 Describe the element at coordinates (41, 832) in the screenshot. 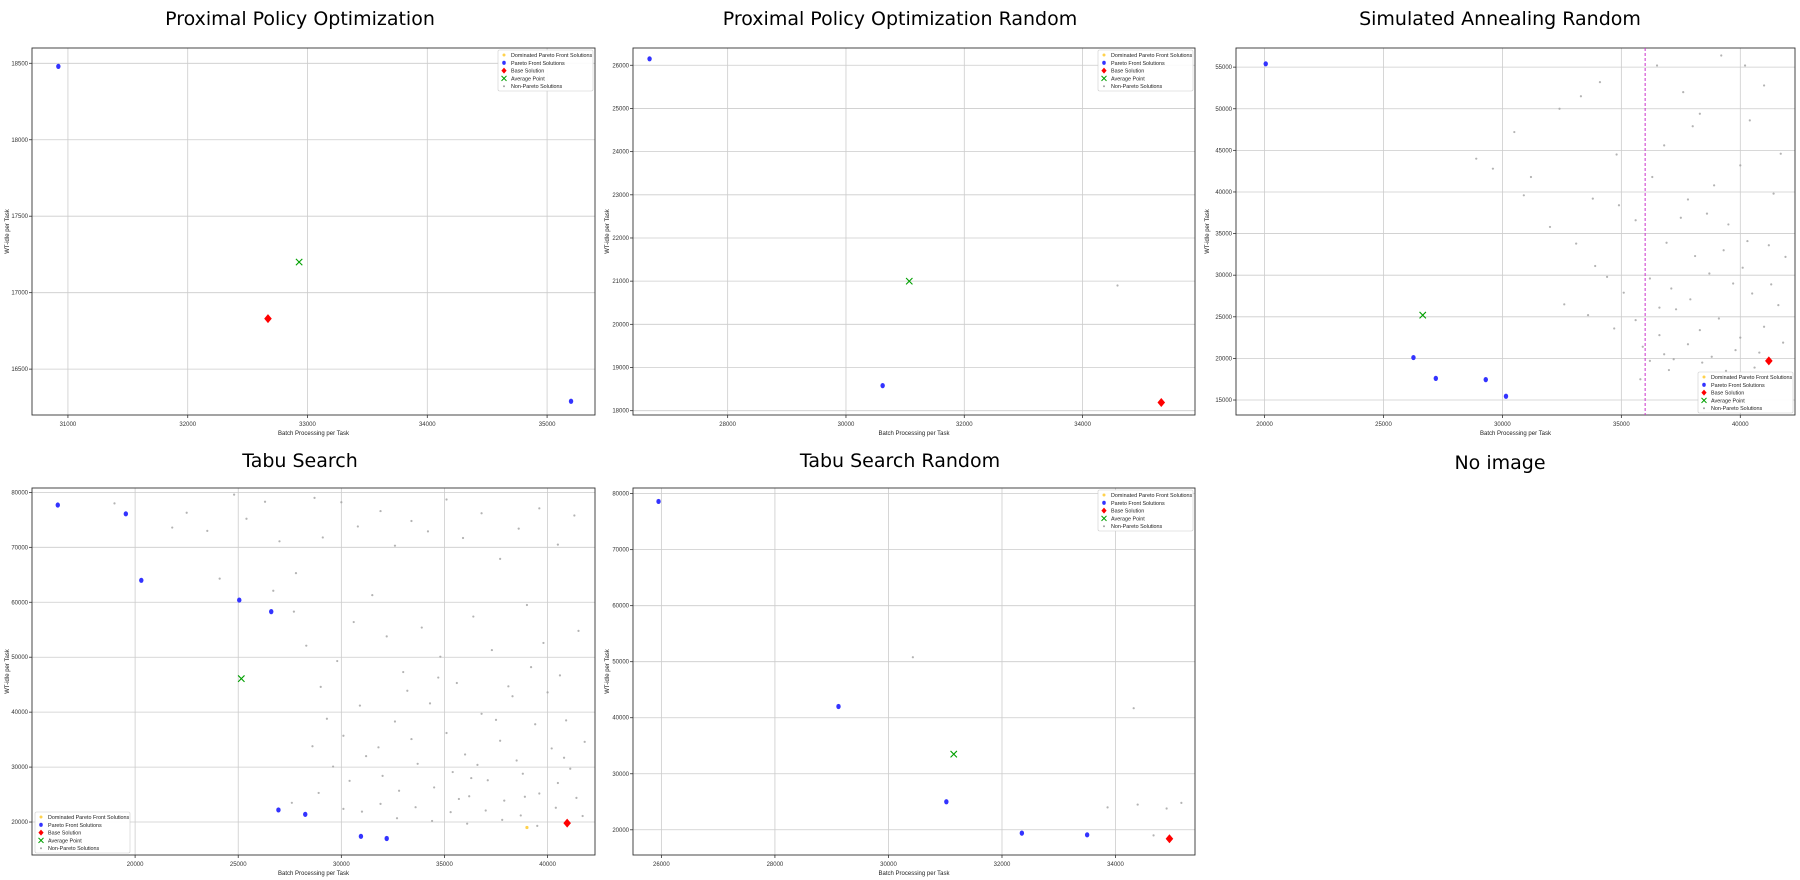

I see `legend-marker-base` at that location.